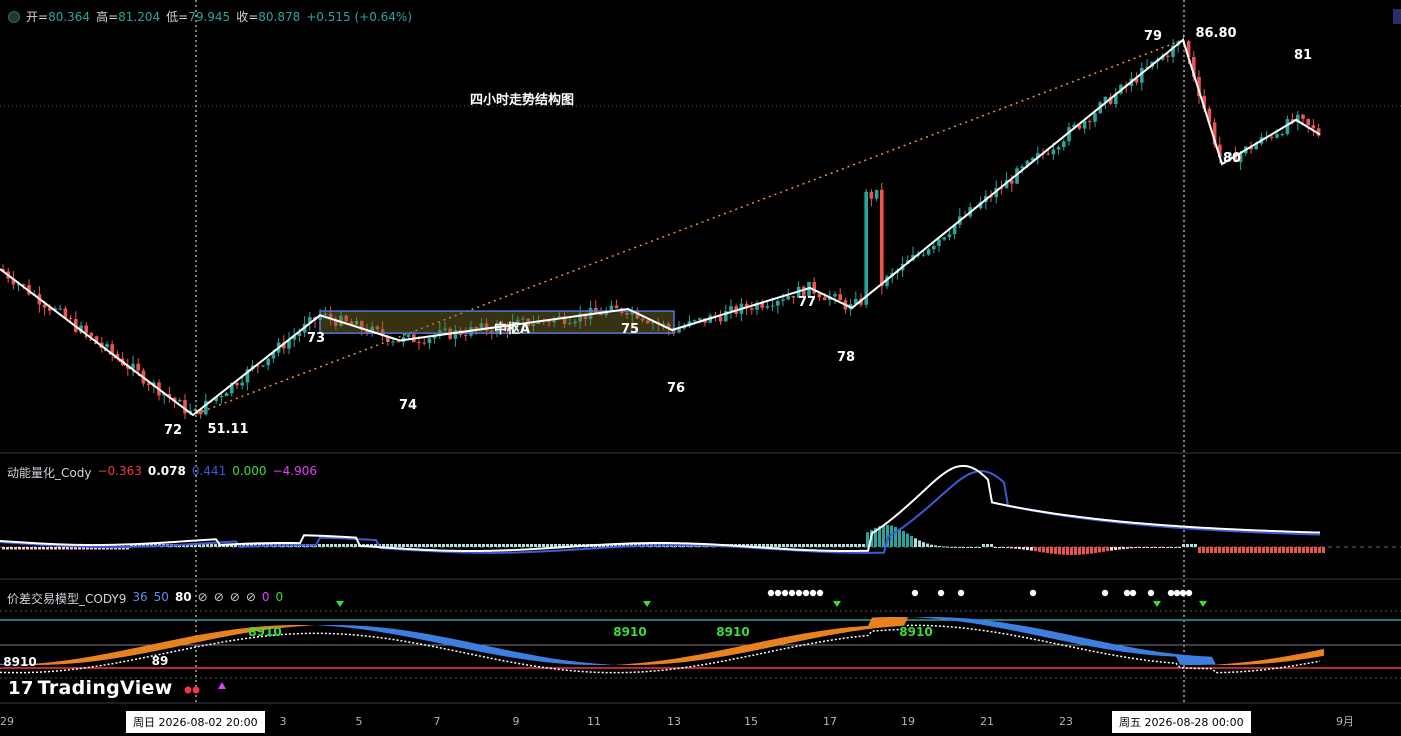 The image size is (1401, 736). I want to click on close-label: 收=, so click(247, 17).